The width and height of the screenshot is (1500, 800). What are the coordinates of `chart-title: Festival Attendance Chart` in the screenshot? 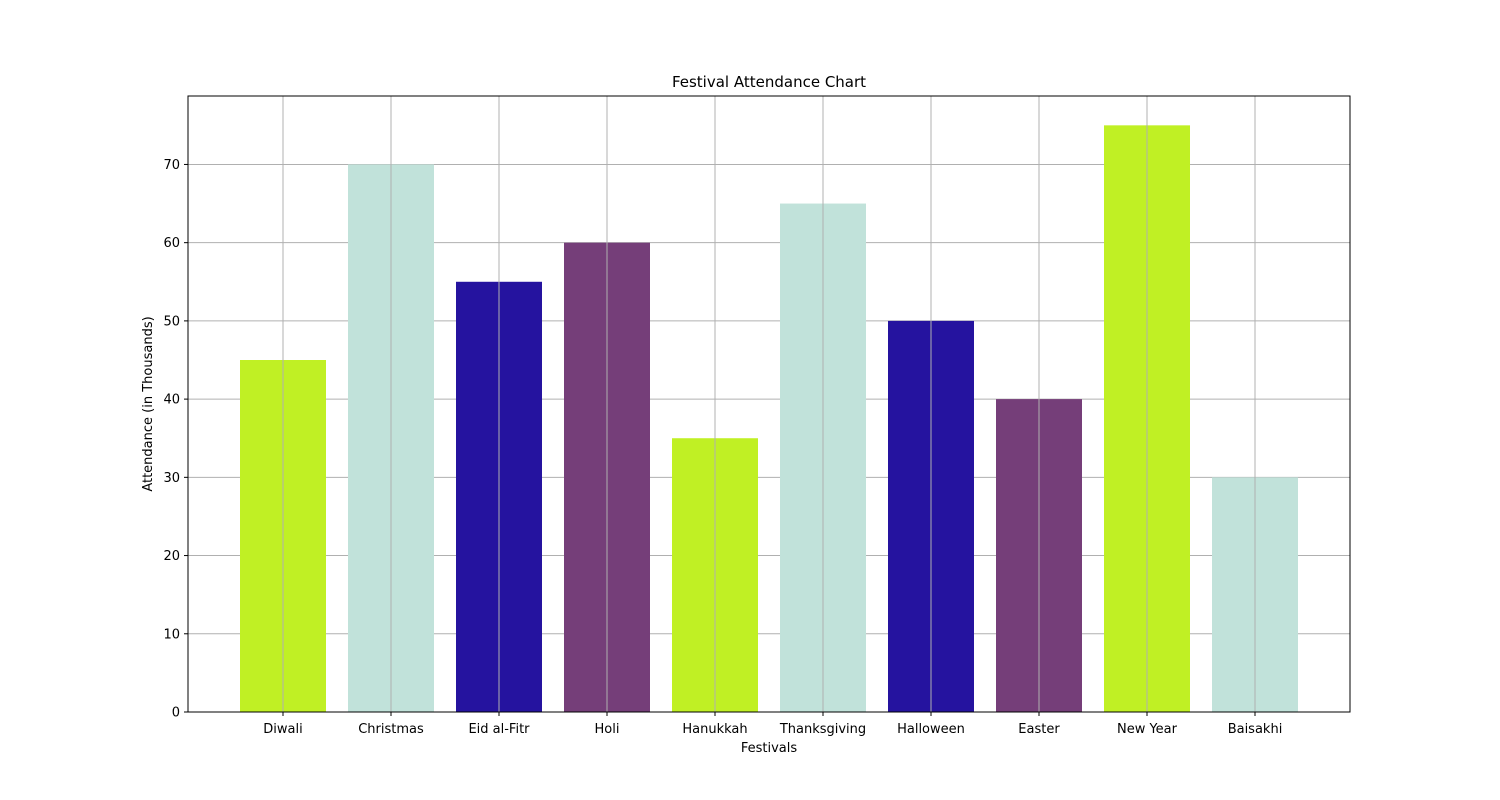 It's located at (769, 82).